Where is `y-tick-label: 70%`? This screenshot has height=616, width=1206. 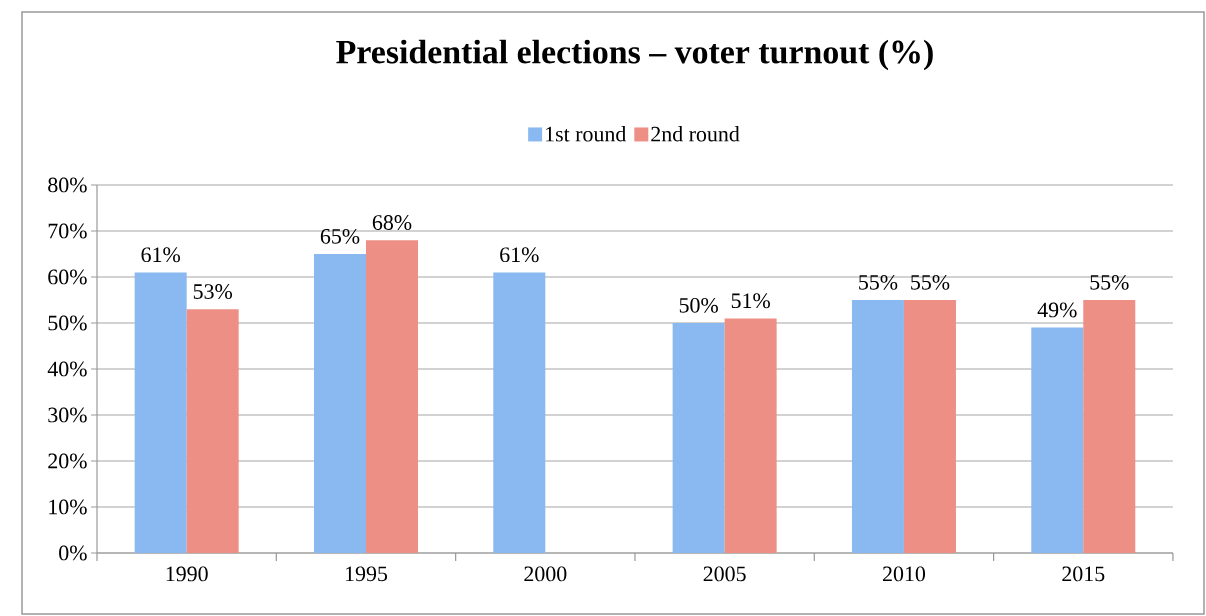 y-tick-label: 70% is located at coordinates (67, 231).